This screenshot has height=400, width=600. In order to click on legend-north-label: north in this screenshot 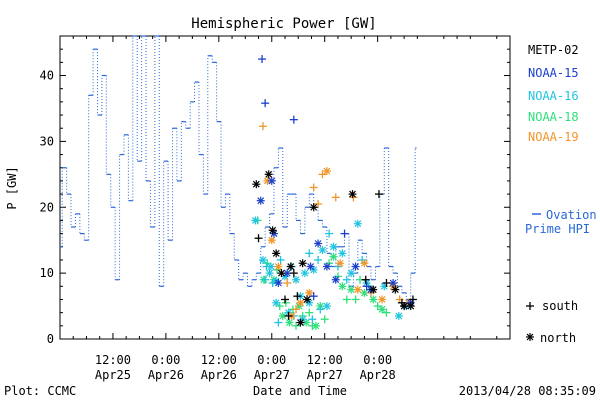, I will do `click(558, 338)`.